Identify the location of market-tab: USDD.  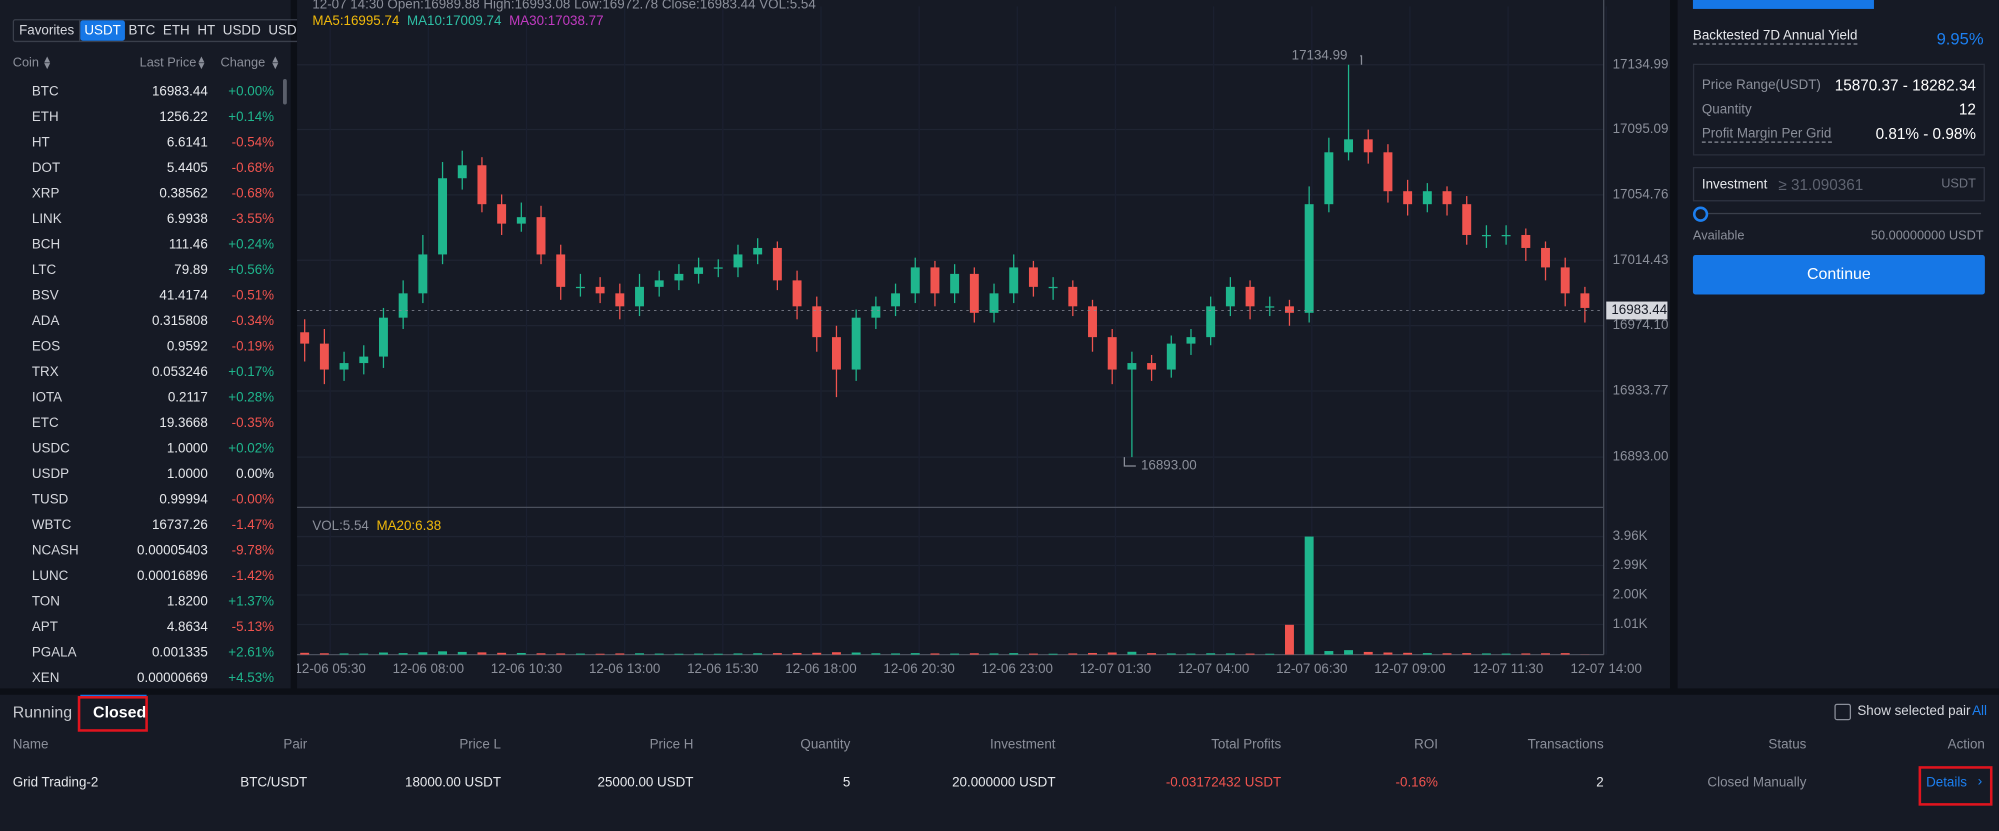
(241, 30).